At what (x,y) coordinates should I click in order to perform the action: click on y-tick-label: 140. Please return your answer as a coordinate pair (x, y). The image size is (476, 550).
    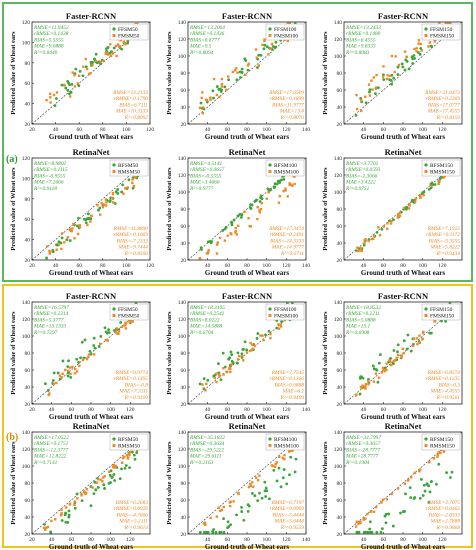
    Looking at the image, I should click on (182, 303).